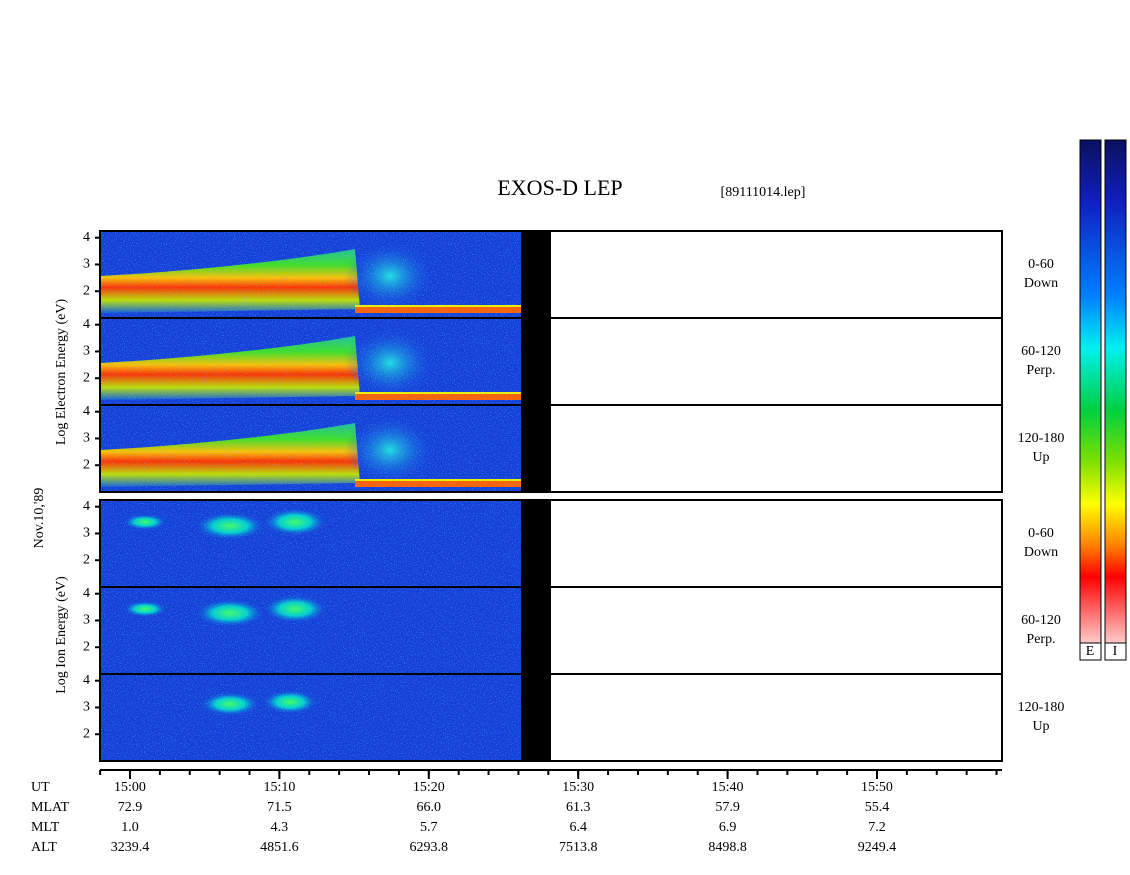 The width and height of the screenshot is (1130, 875). Describe the element at coordinates (61, 372) in the screenshot. I see `electron-y-label: Log Electron Energy (eV)` at that location.